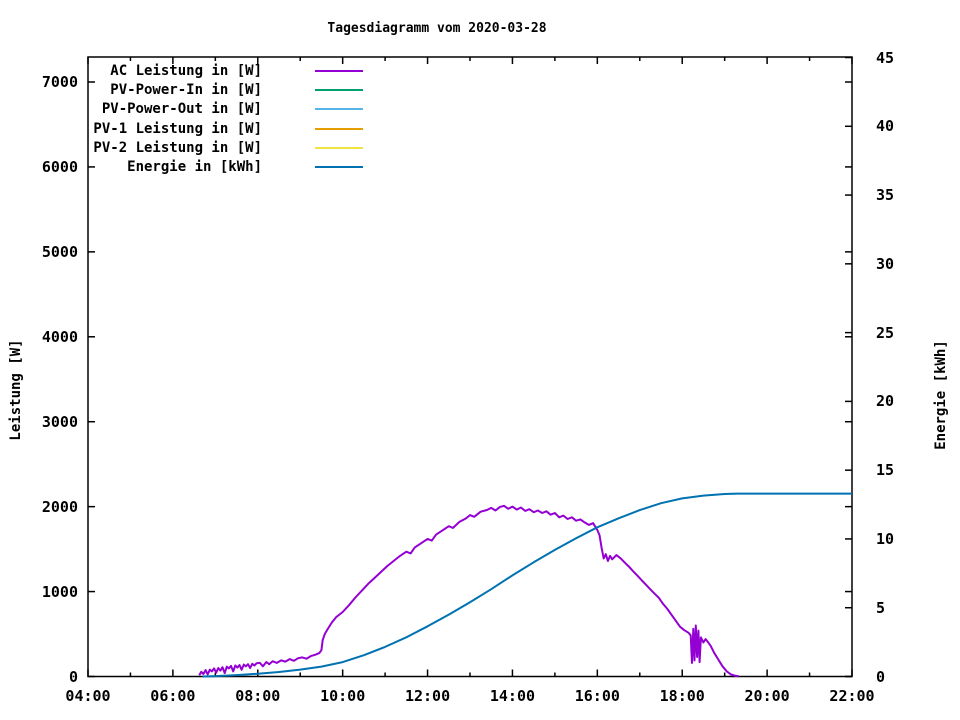 Image resolution: width=960 pixels, height=720 pixels. Describe the element at coordinates (468, 591) in the screenshot. I see `series-ac-leistung` at that location.